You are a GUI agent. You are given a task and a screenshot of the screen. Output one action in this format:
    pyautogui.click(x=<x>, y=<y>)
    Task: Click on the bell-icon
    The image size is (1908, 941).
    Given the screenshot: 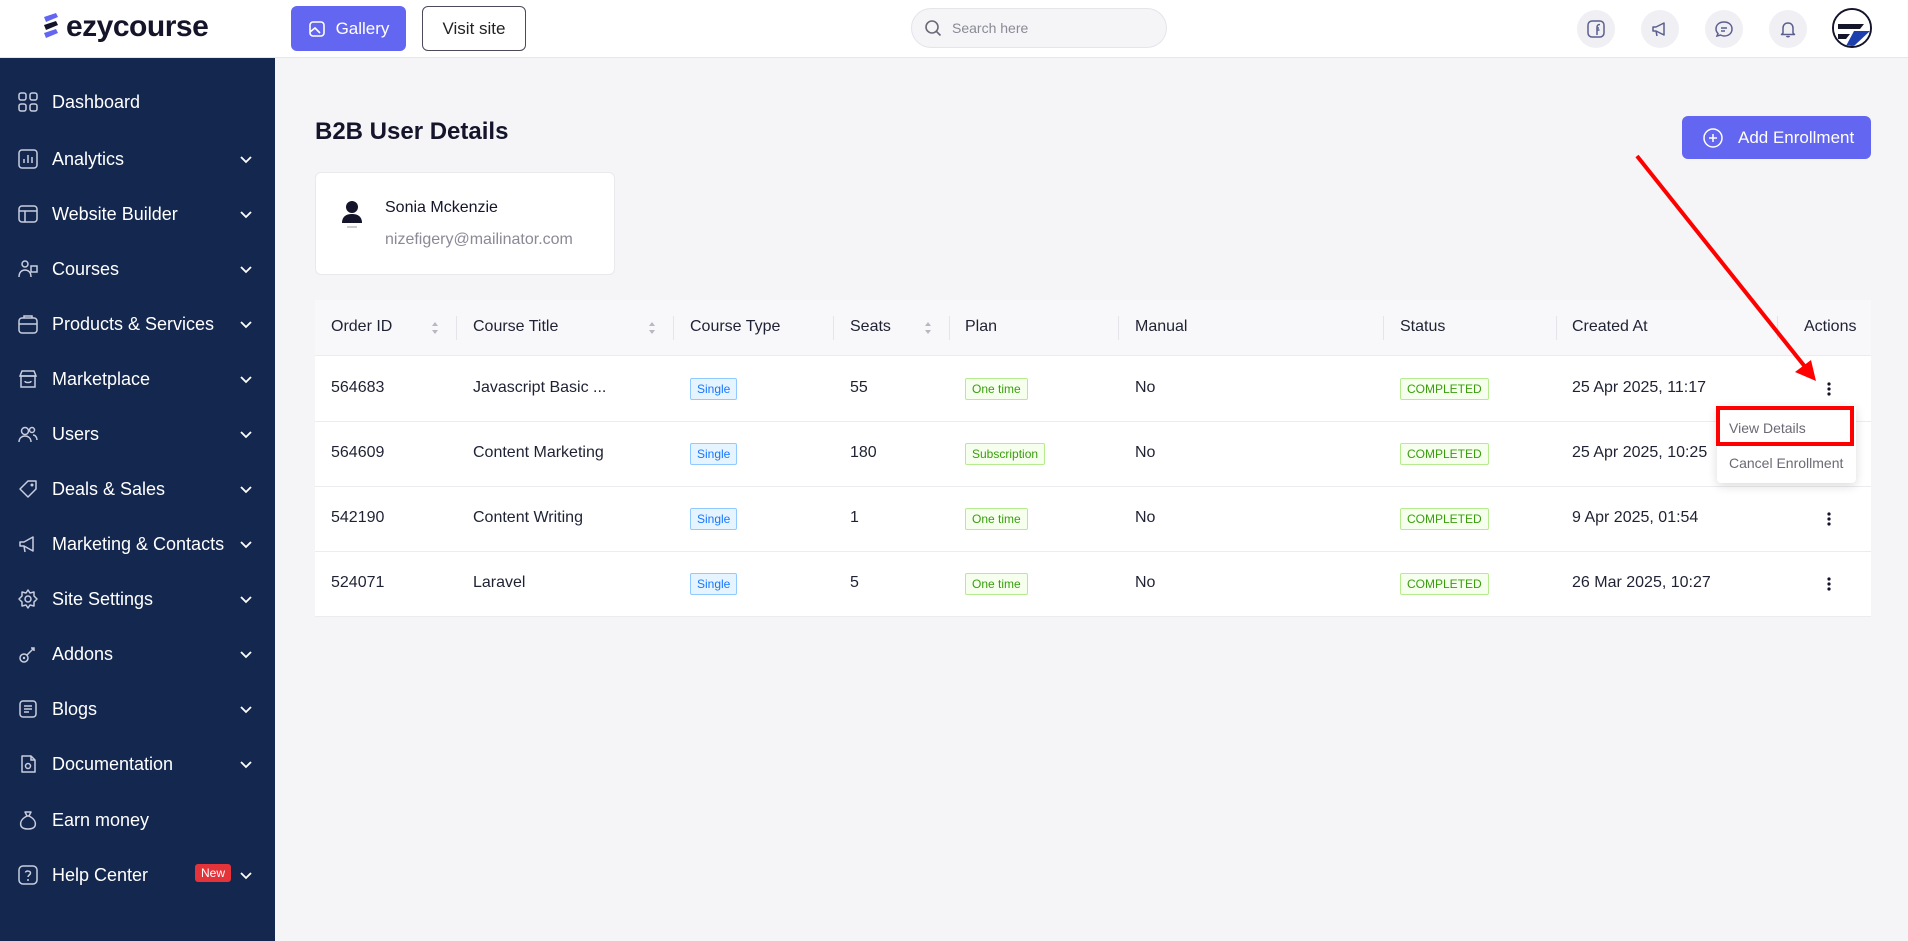 What is the action you would take?
    pyautogui.click(x=1788, y=30)
    